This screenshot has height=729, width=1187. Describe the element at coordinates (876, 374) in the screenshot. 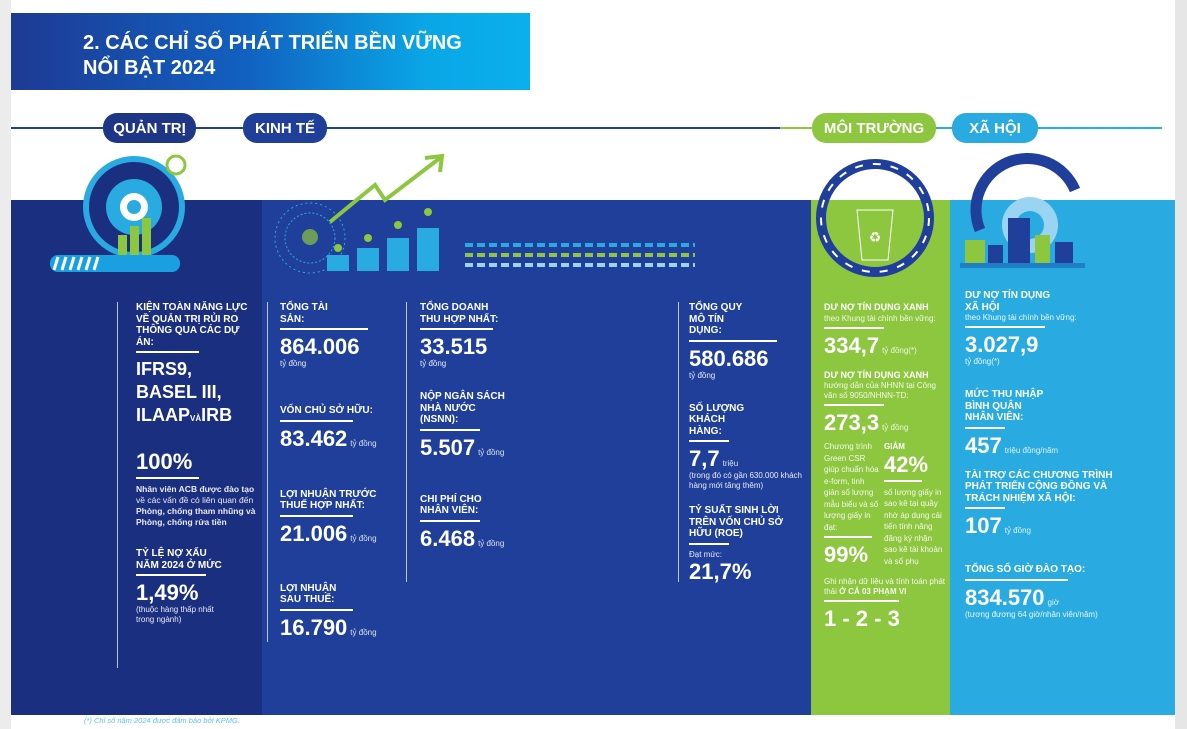

I see `green-credit-sbv-label: DƯ NỢ TÍN DỤNG XANH` at that location.